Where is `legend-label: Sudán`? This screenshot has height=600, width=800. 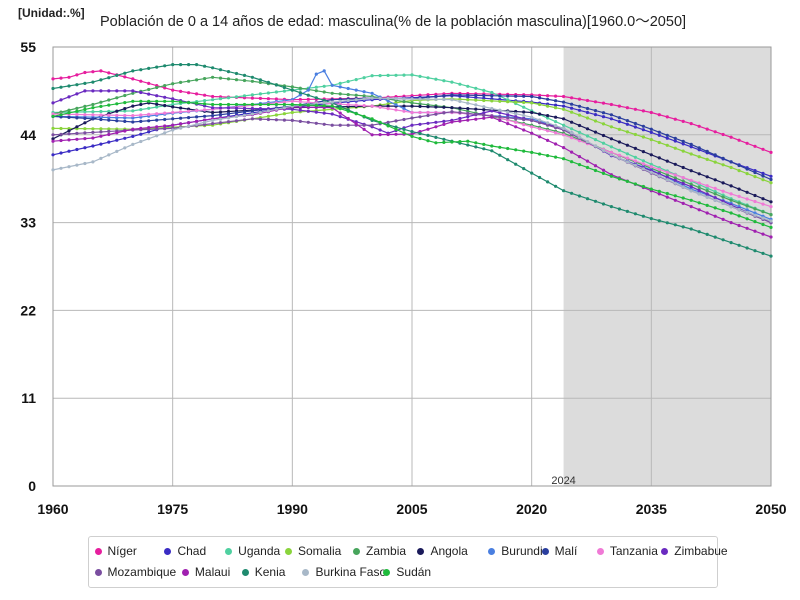
legend-label: Sudán is located at coordinates (414, 572).